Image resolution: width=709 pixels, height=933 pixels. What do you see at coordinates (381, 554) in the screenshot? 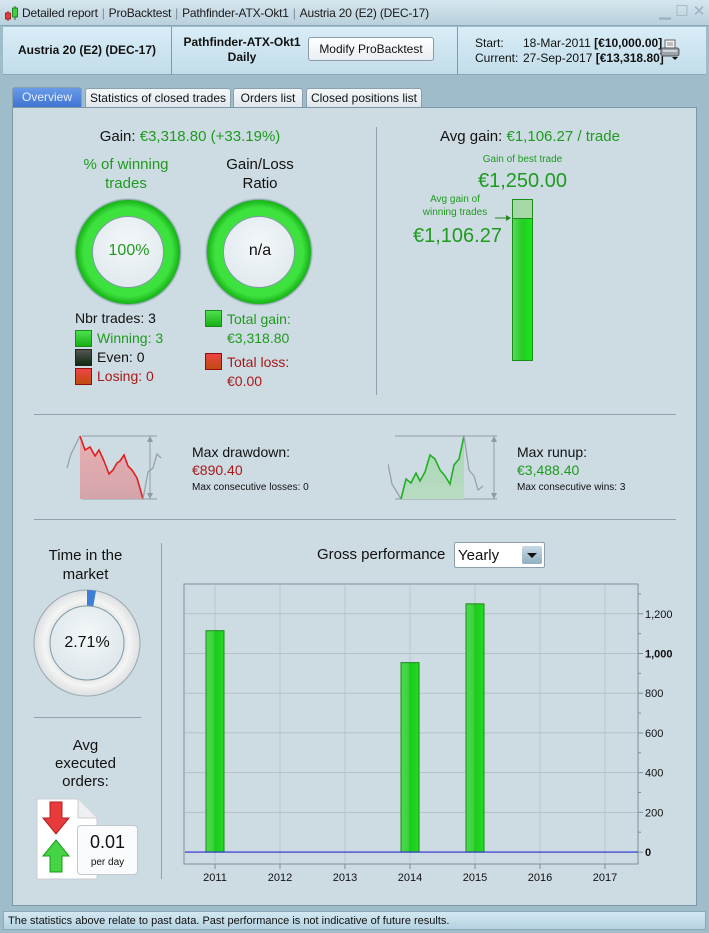
I see `gross-performance-label: Gross performance` at bounding box center [381, 554].